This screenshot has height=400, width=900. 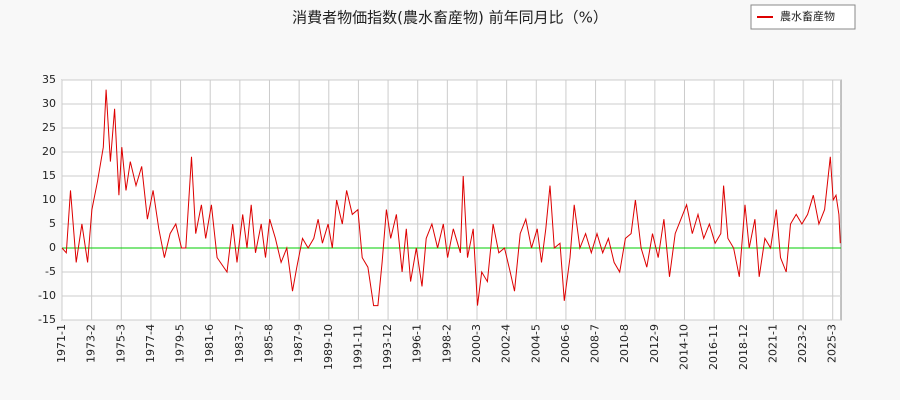 I want to click on x-tick-label: 1981-6, so click(x=209, y=343).